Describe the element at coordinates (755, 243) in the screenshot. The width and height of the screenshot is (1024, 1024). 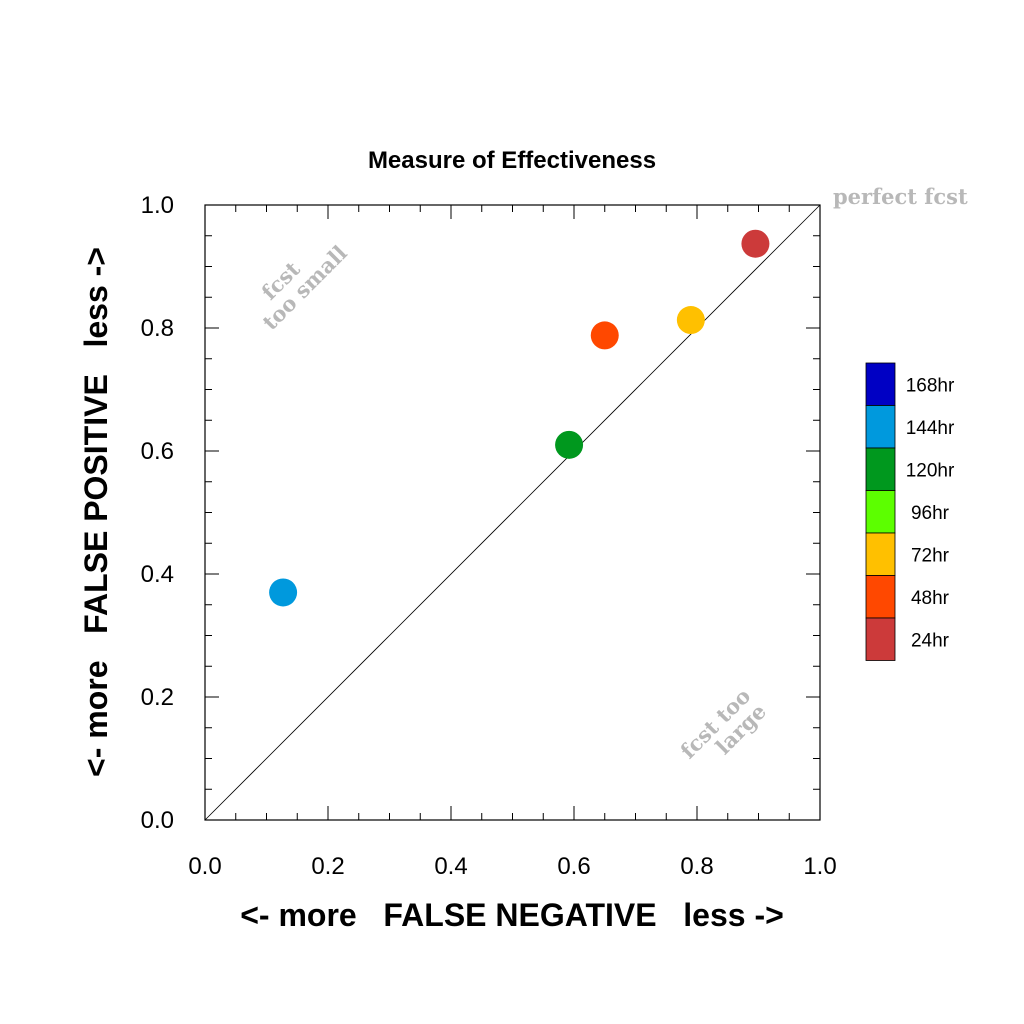
I see `point-24hr` at that location.